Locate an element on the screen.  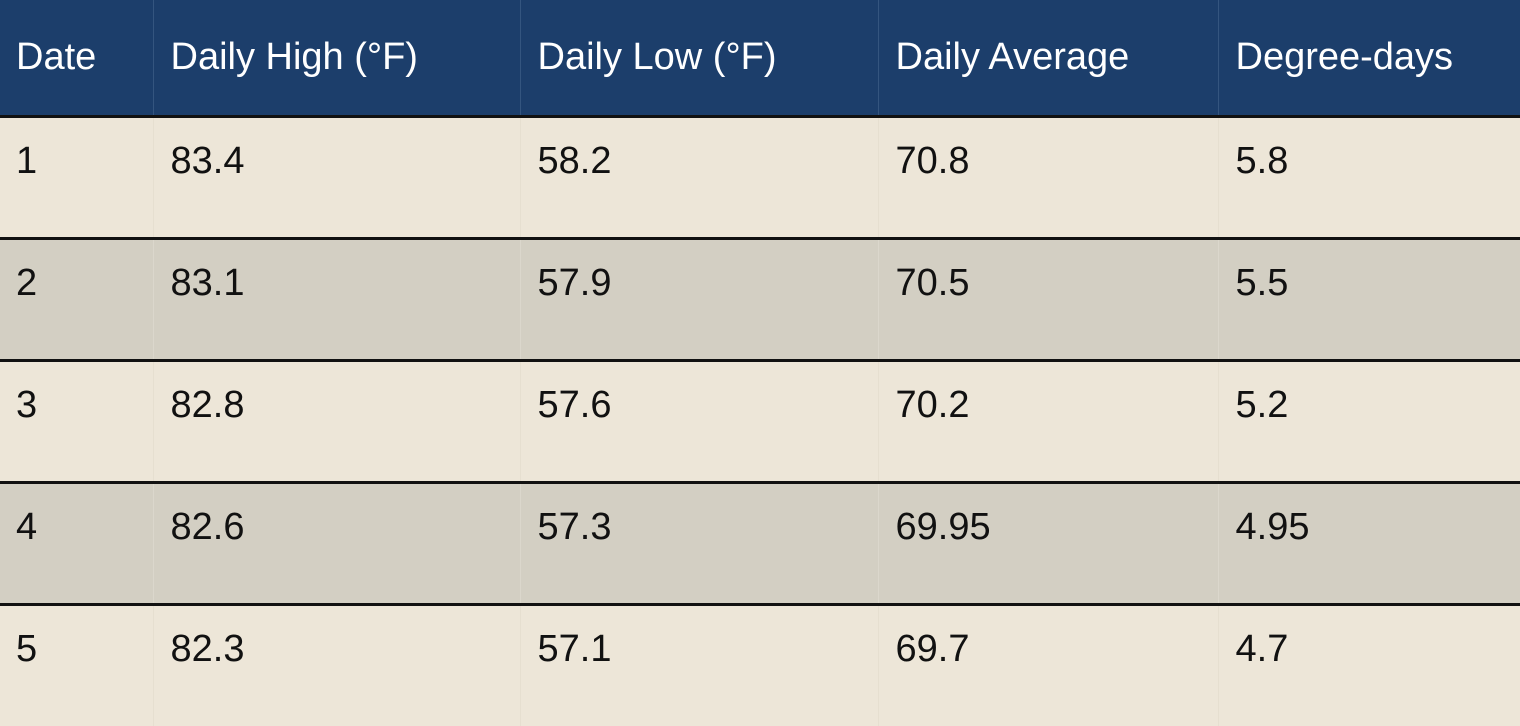
header-date: Date is located at coordinates (76, 59).